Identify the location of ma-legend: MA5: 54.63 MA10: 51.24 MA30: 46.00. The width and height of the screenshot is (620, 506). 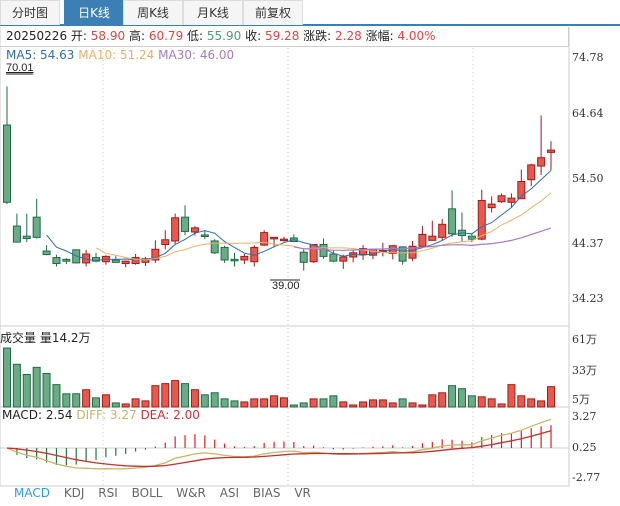
(120, 55).